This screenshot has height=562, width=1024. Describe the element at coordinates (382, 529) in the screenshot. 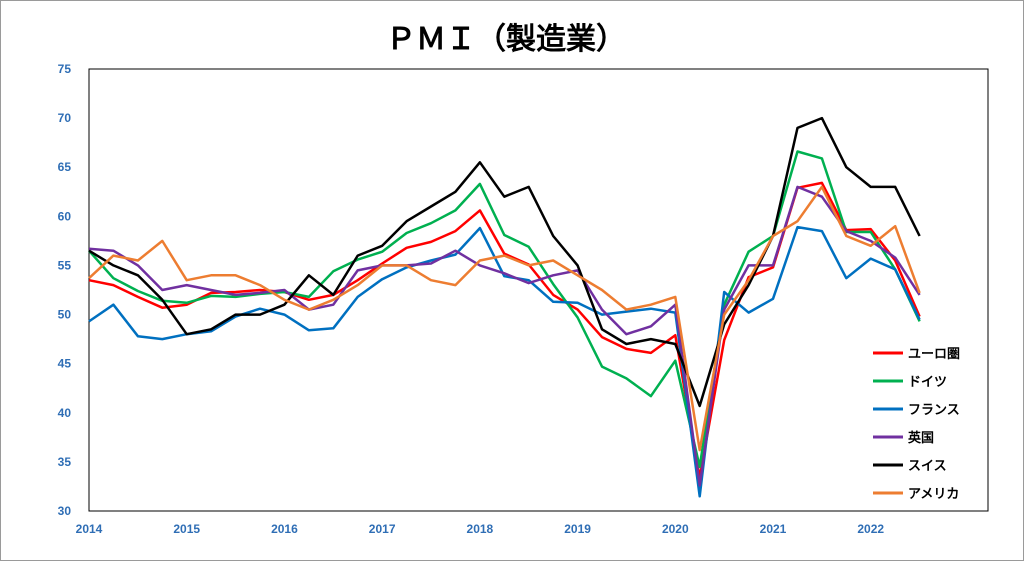

I see `x-tick-label: 2017` at that location.